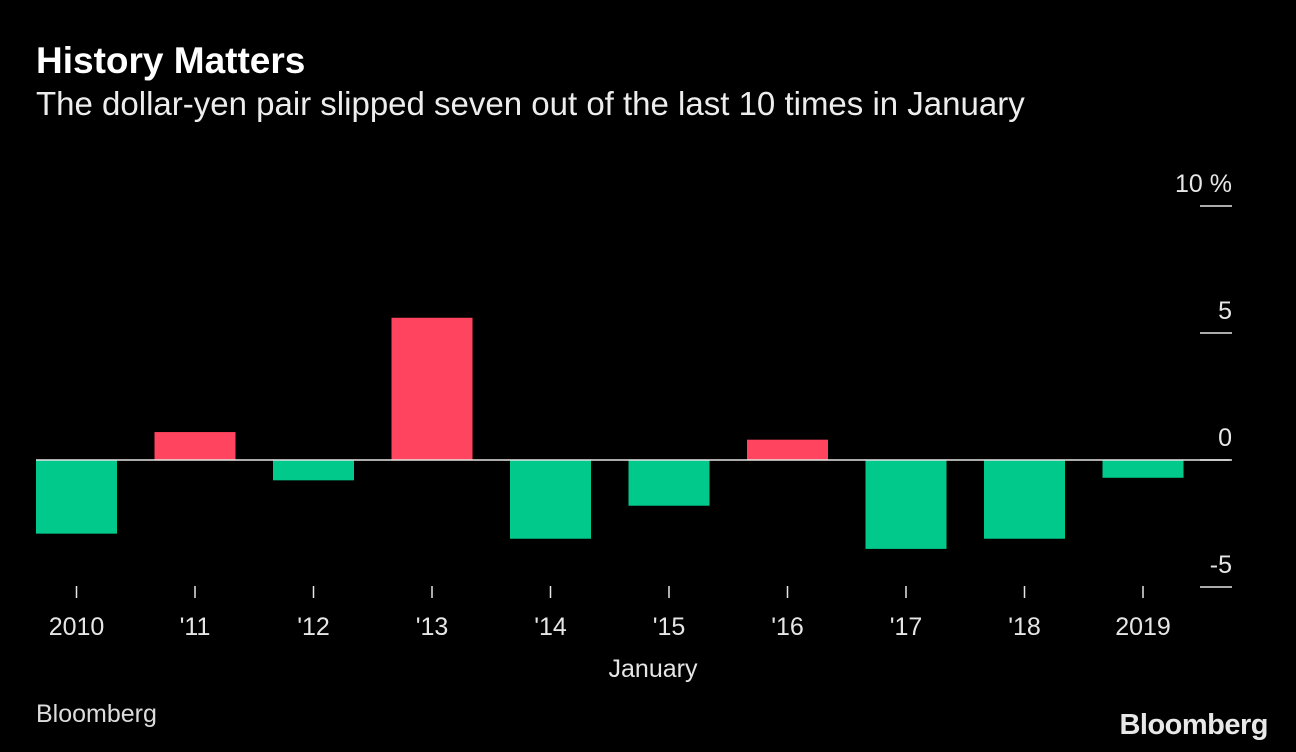  What do you see at coordinates (96, 714) in the screenshot?
I see `source-label: Bloomberg` at bounding box center [96, 714].